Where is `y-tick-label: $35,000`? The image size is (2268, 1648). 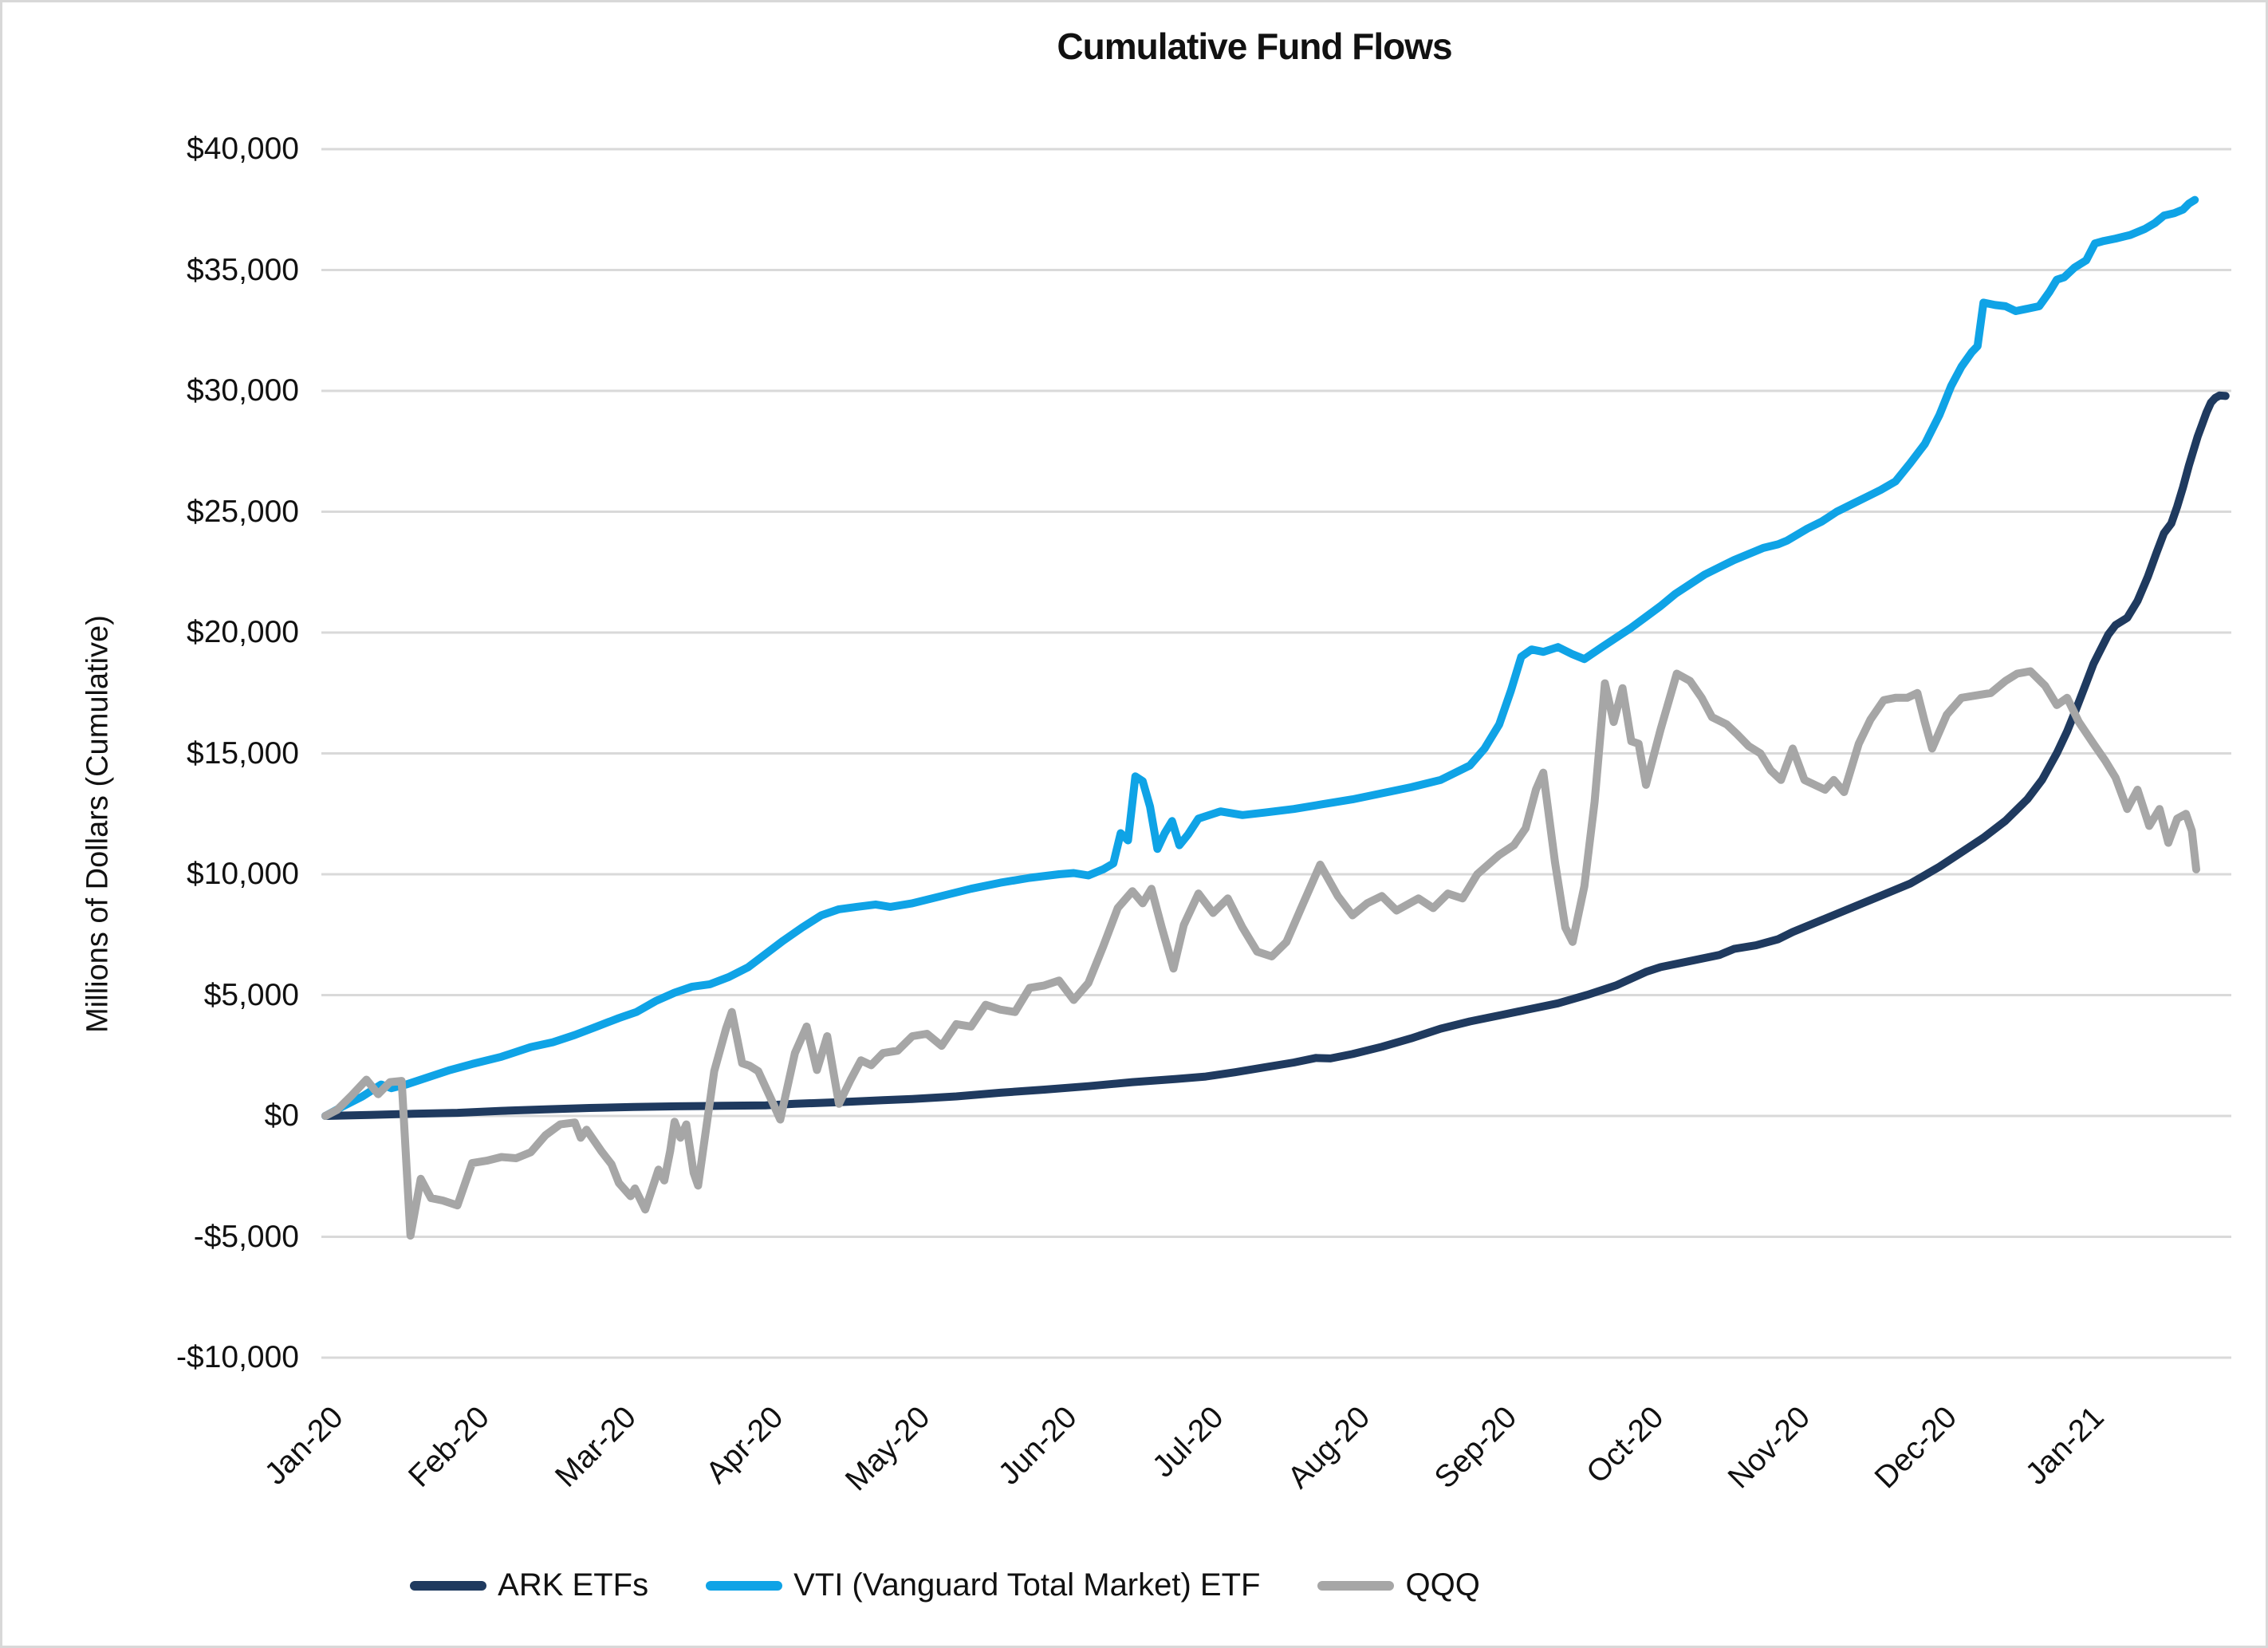 y-tick-label: $35,000 is located at coordinates (243, 269).